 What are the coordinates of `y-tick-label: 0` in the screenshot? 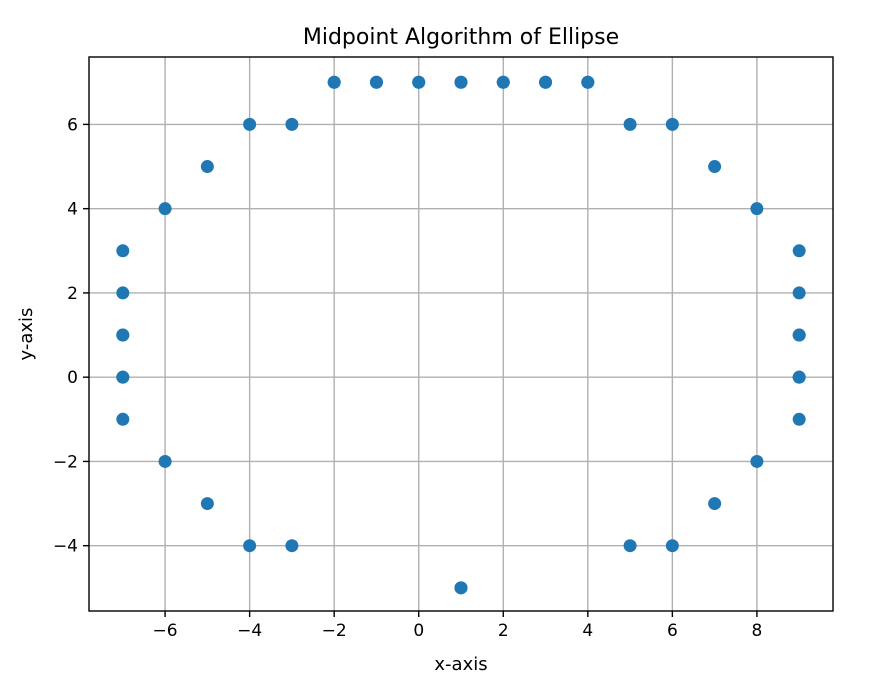 It's located at (72, 378).